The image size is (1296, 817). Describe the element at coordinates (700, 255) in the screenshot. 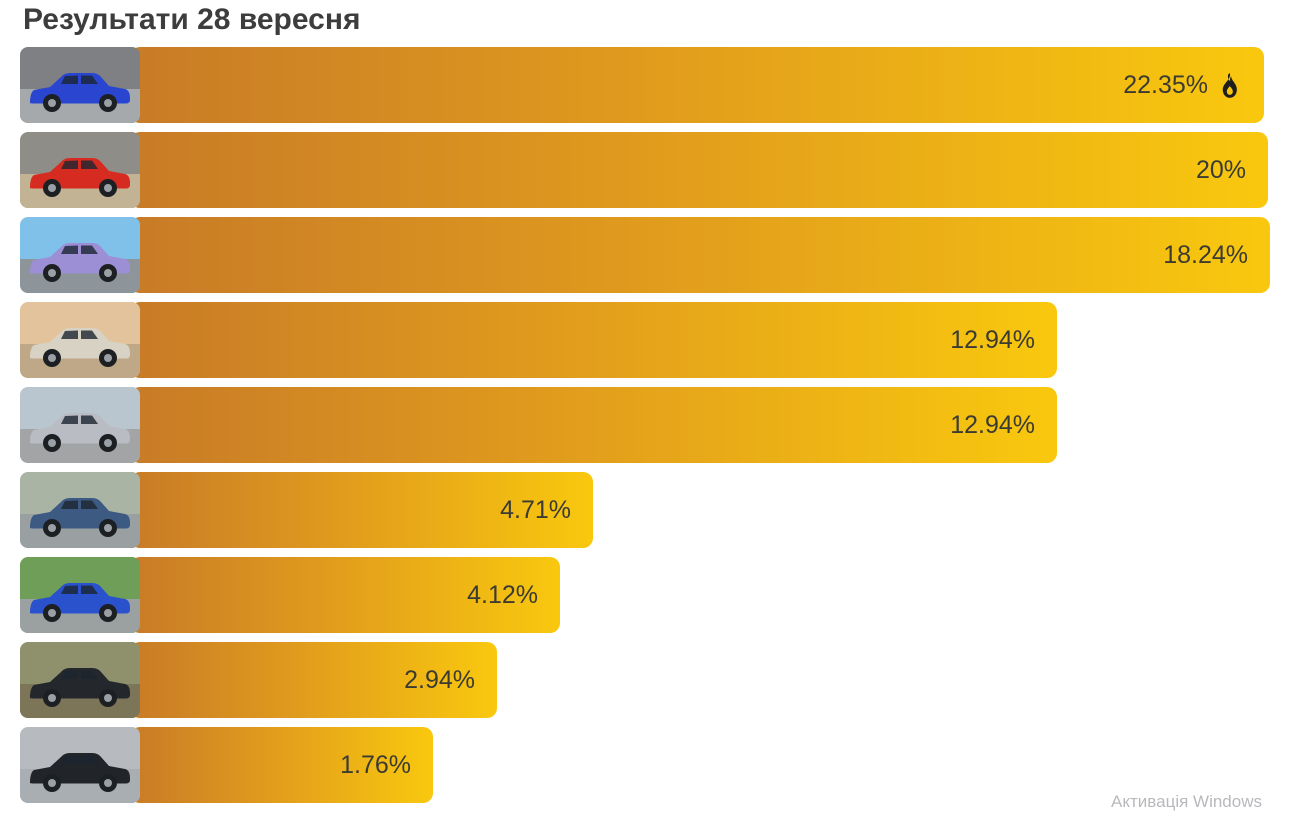

I see `result-bar: 18.24%` at that location.